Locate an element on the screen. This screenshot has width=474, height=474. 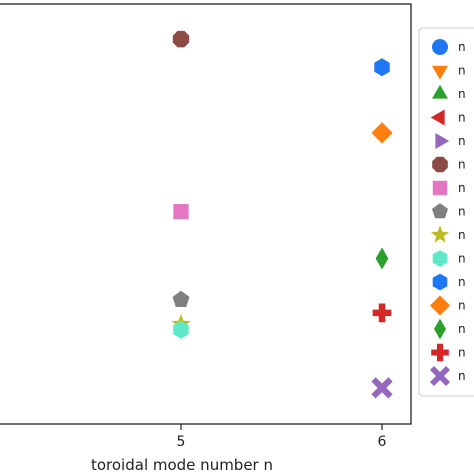
legend-label-9: n is located at coordinates (462, 259).